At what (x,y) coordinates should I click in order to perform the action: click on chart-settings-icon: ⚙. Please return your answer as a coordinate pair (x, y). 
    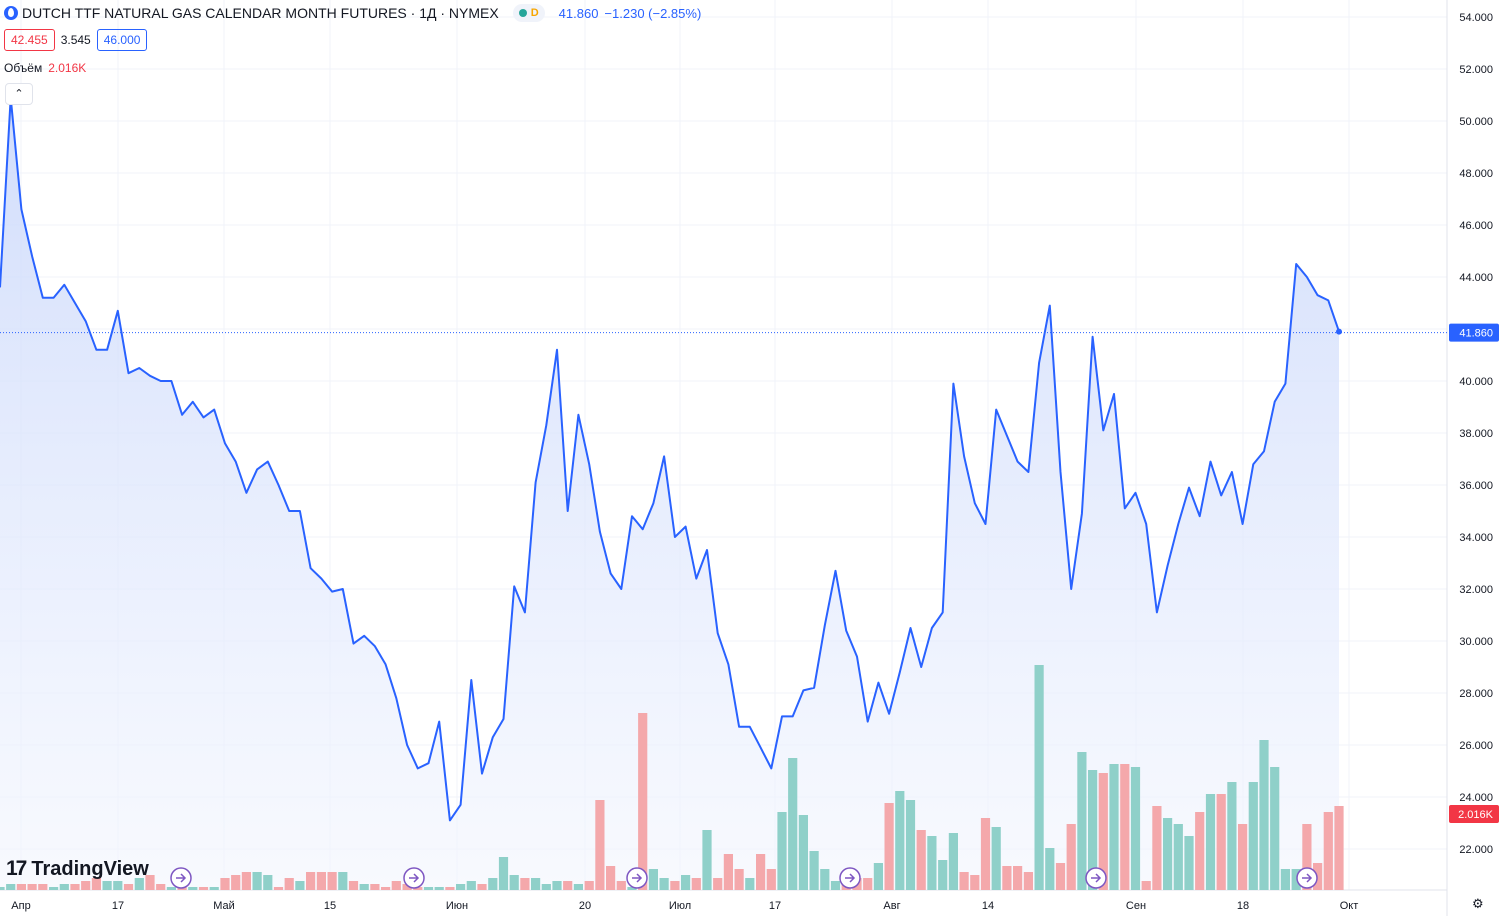
    Looking at the image, I should click on (1478, 903).